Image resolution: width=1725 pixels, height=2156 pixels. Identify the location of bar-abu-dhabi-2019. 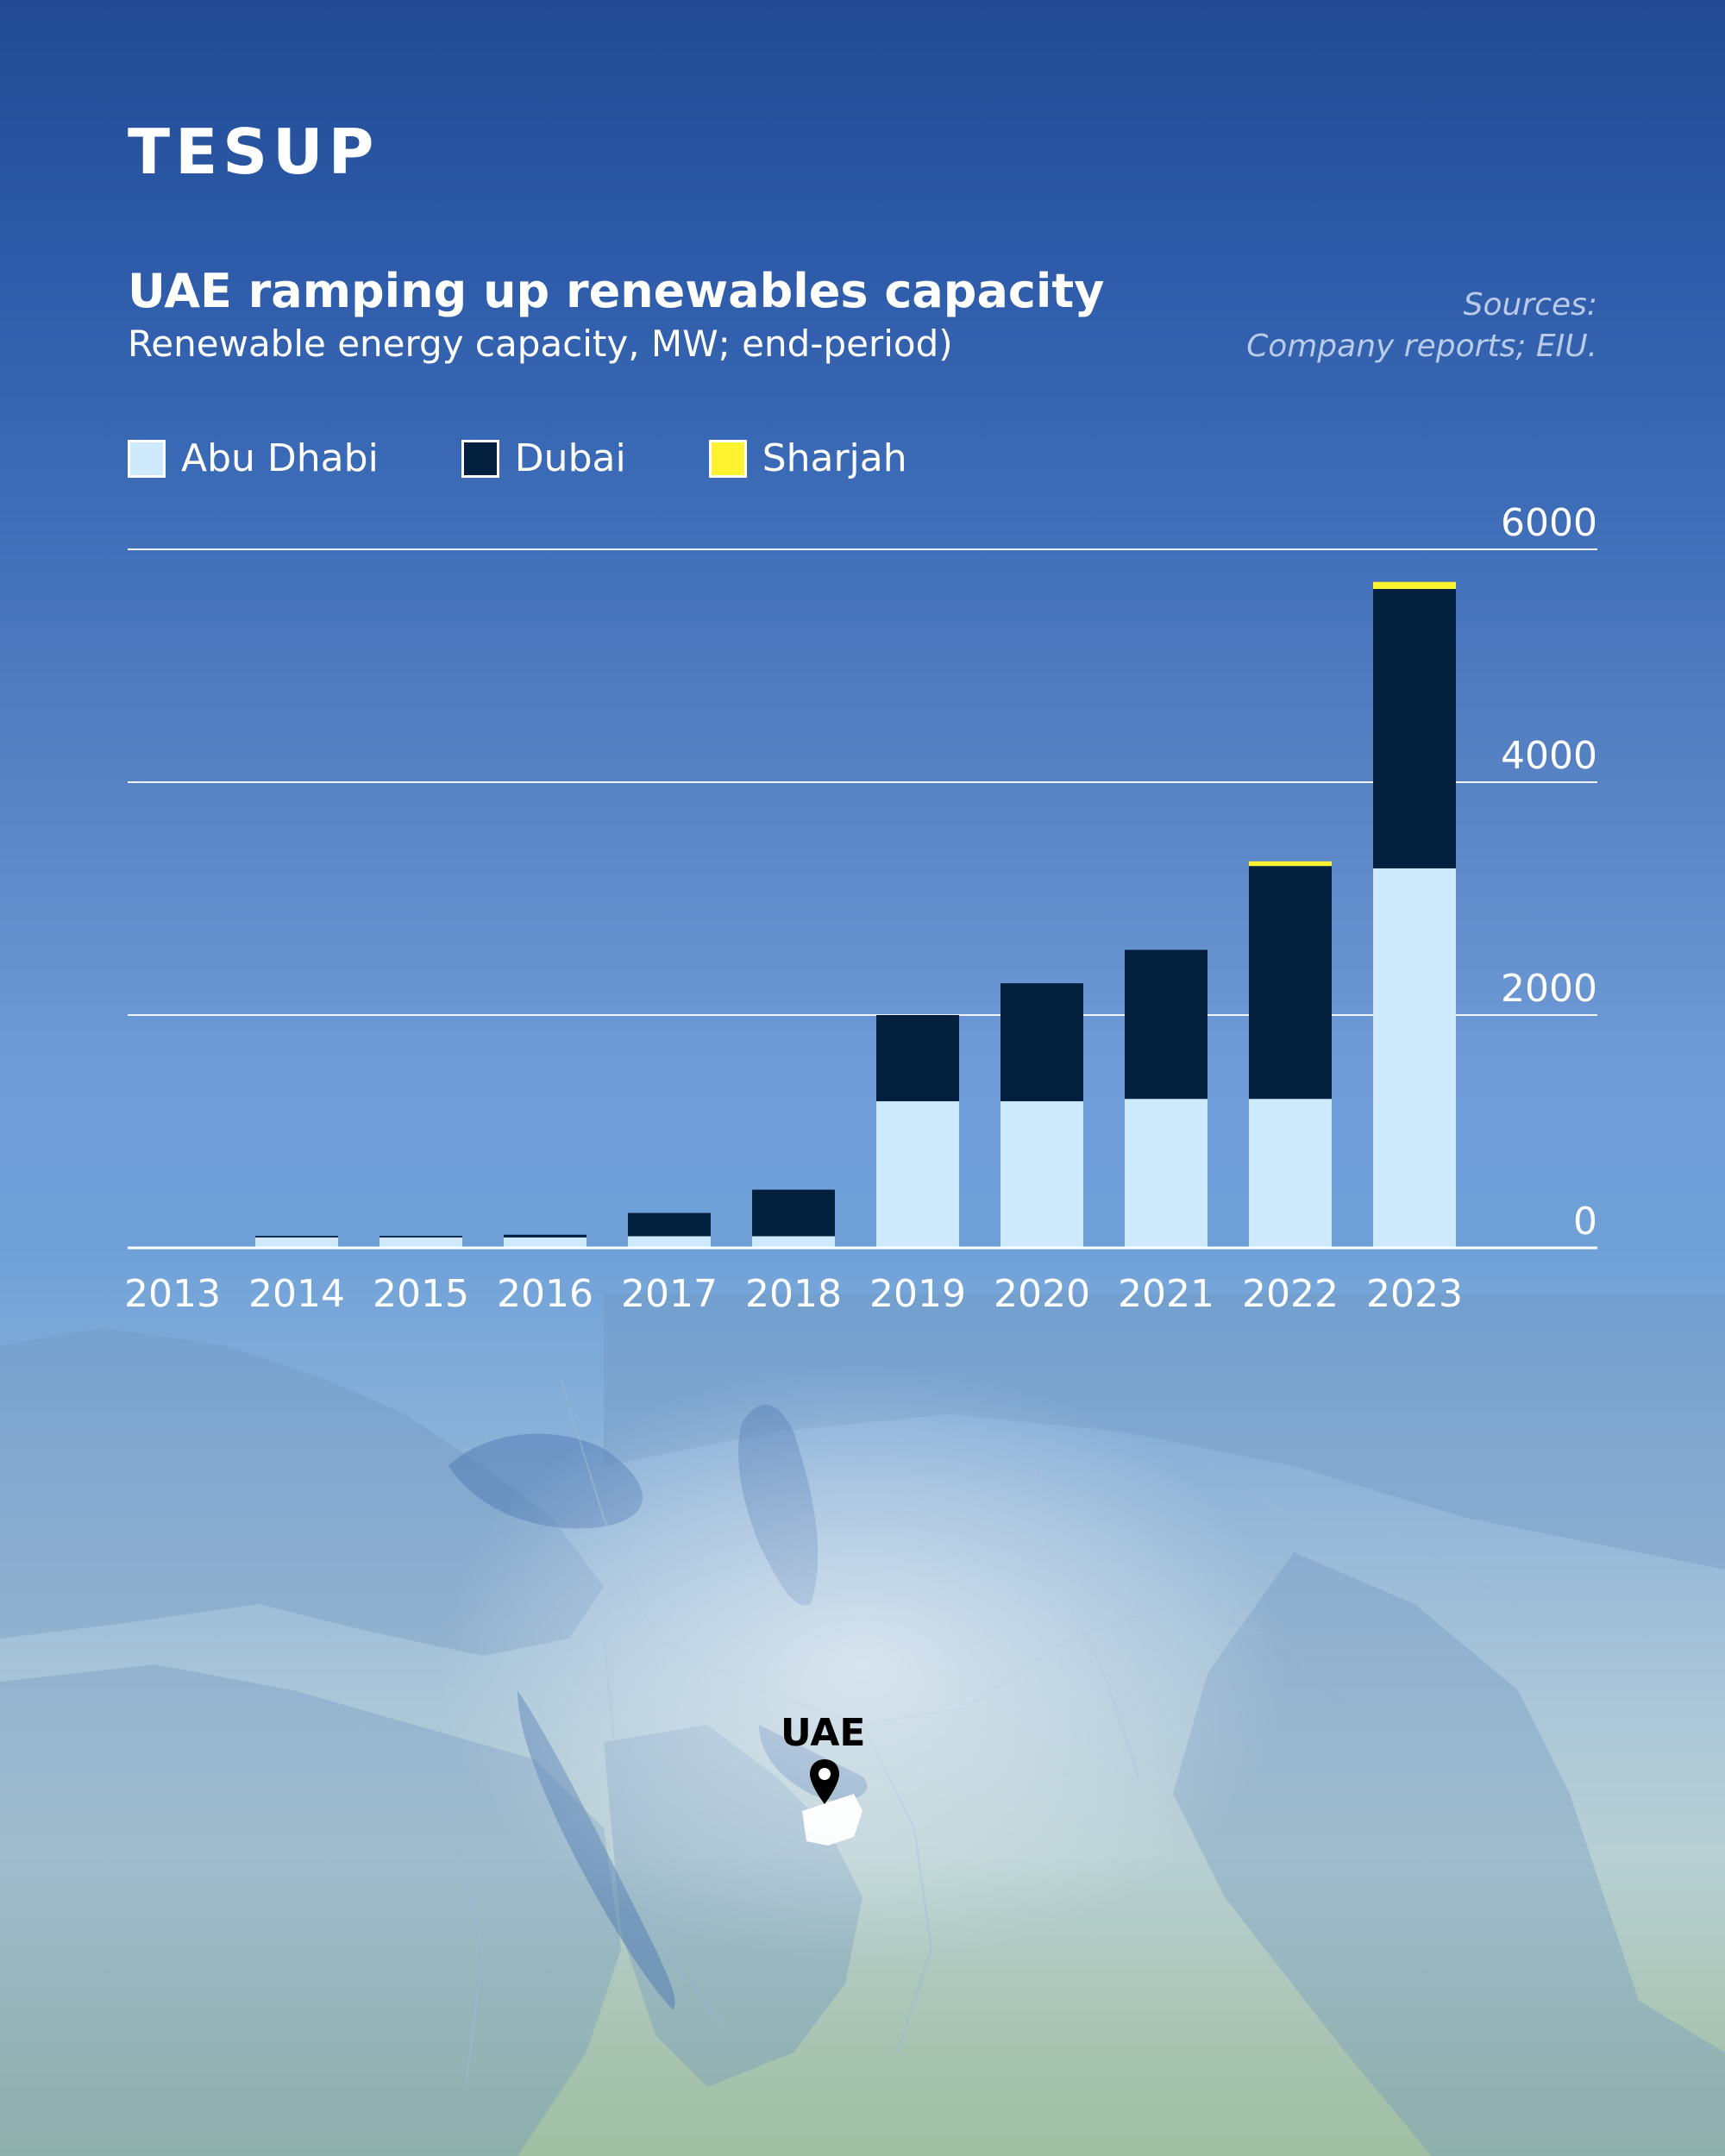
(918, 1174).